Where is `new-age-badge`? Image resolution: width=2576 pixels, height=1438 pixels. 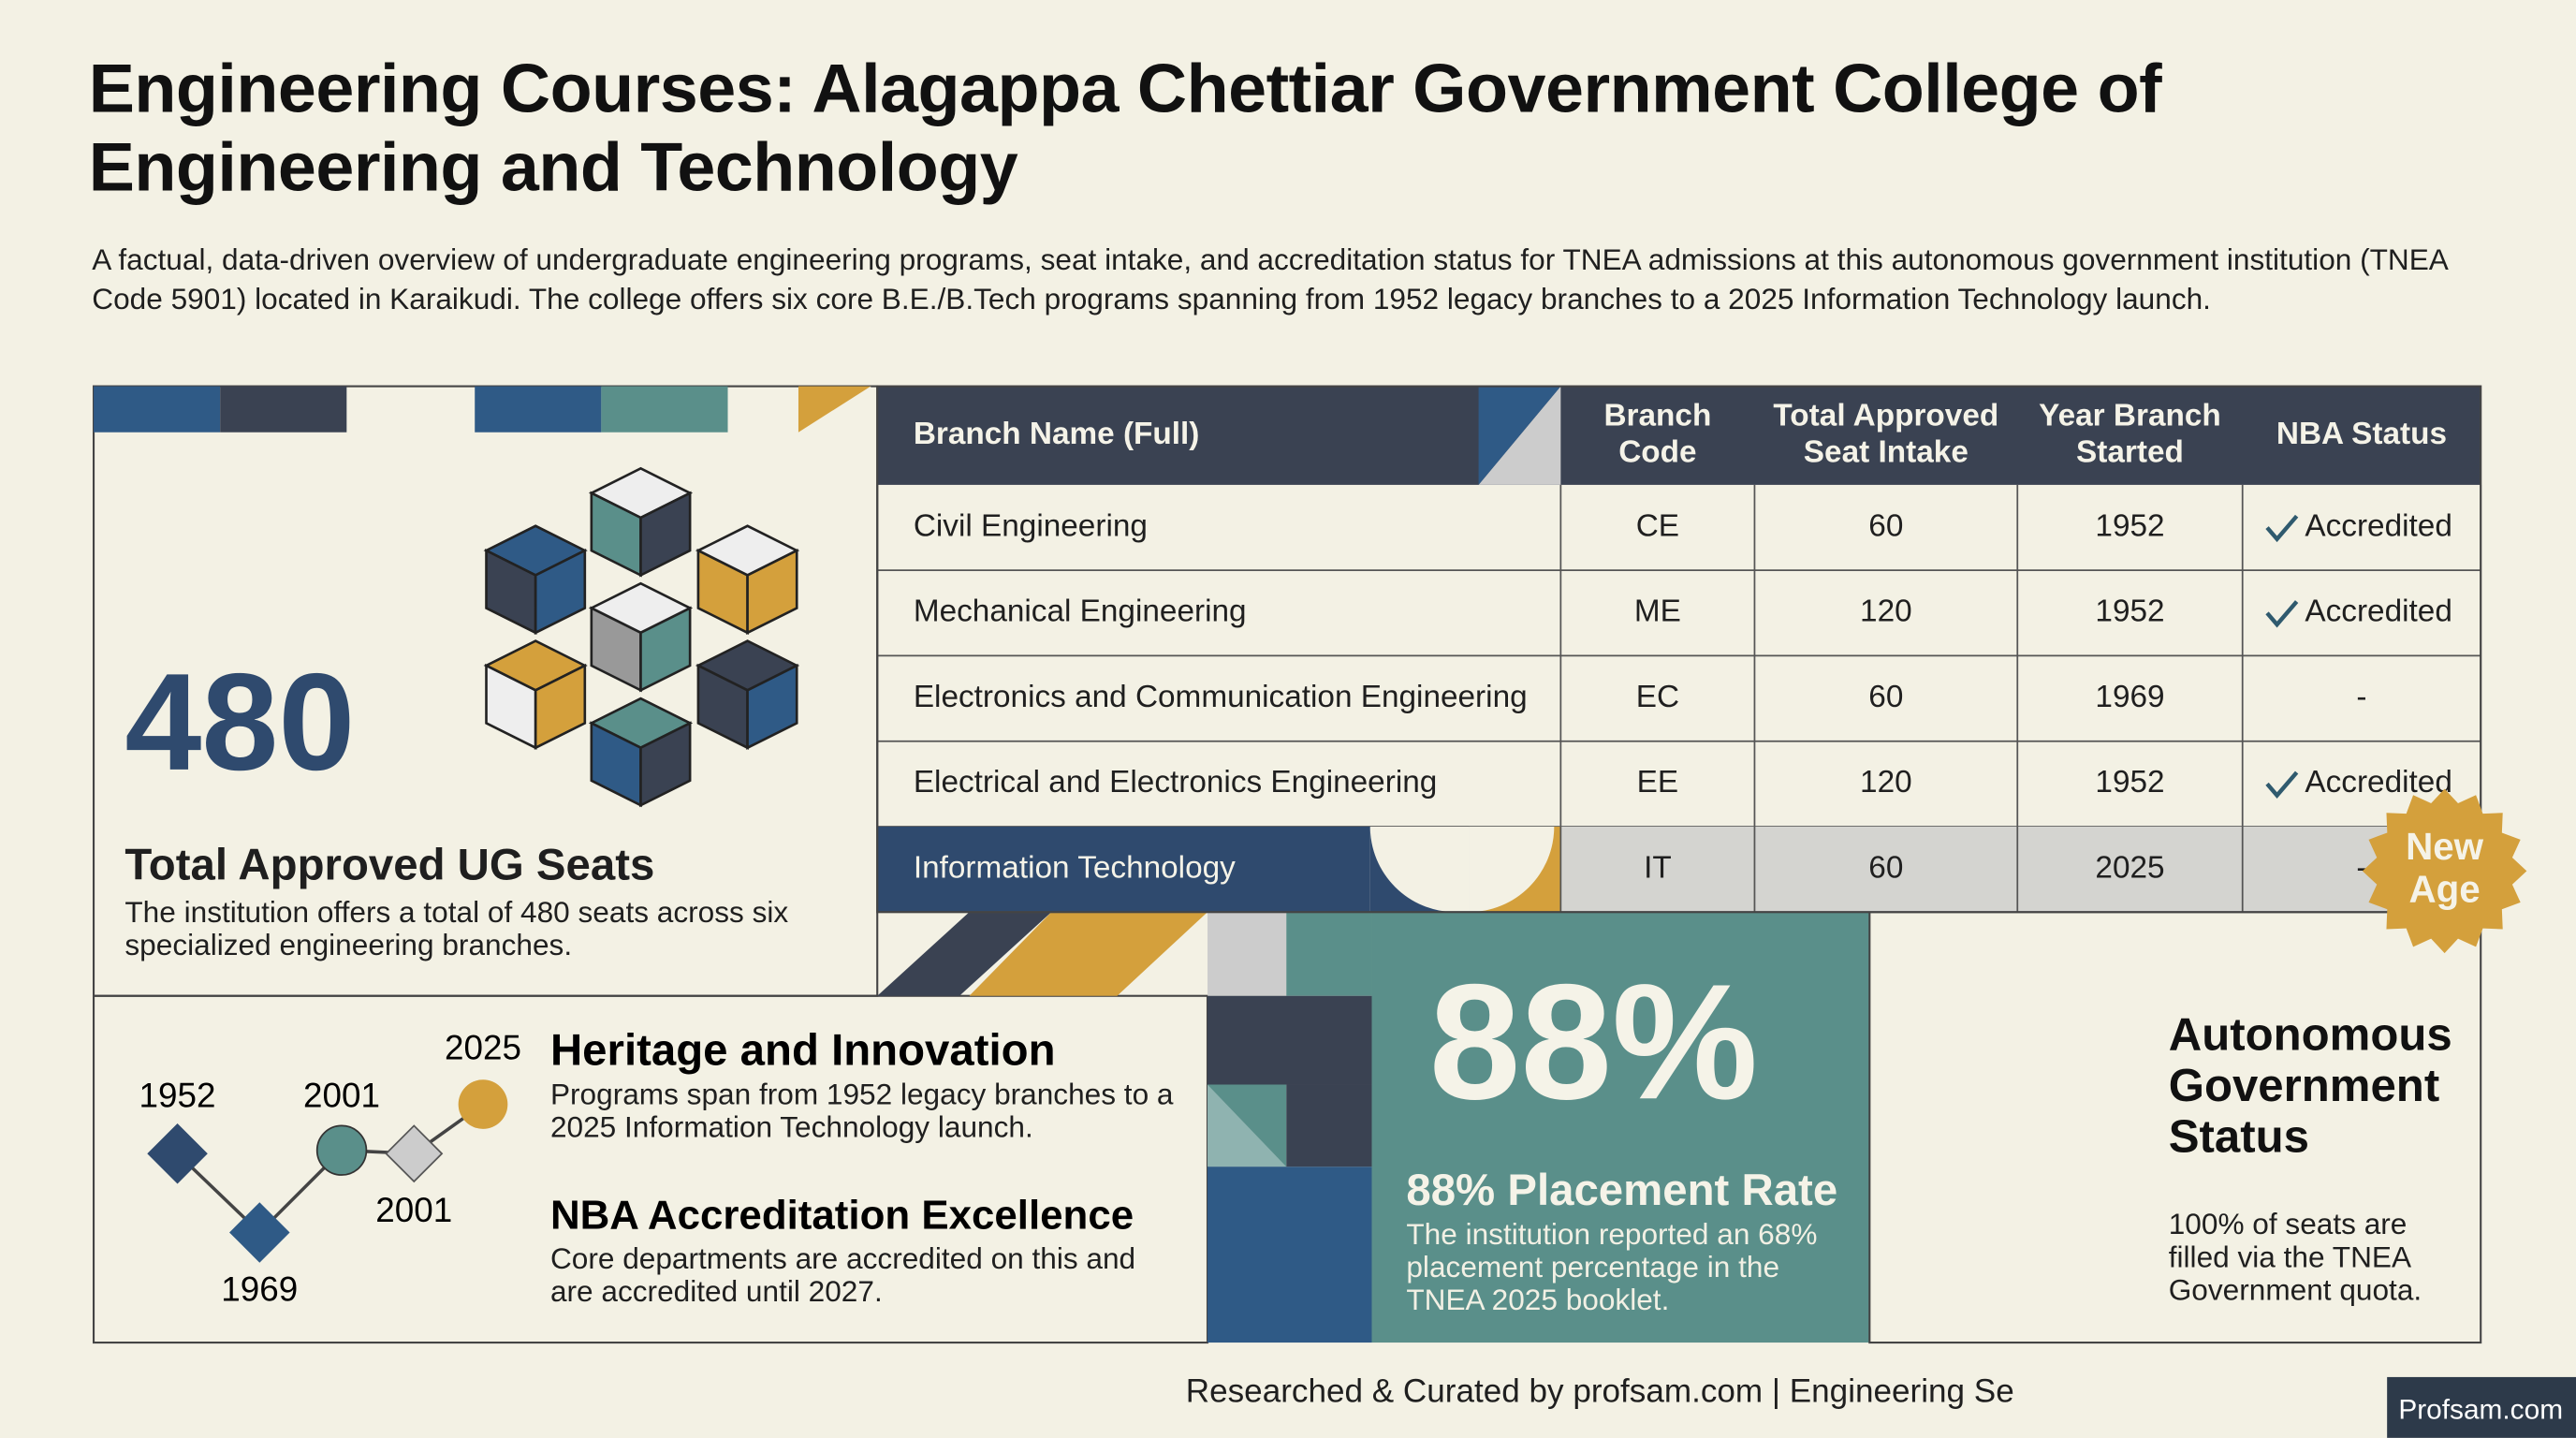
new-age-badge is located at coordinates (2444, 871).